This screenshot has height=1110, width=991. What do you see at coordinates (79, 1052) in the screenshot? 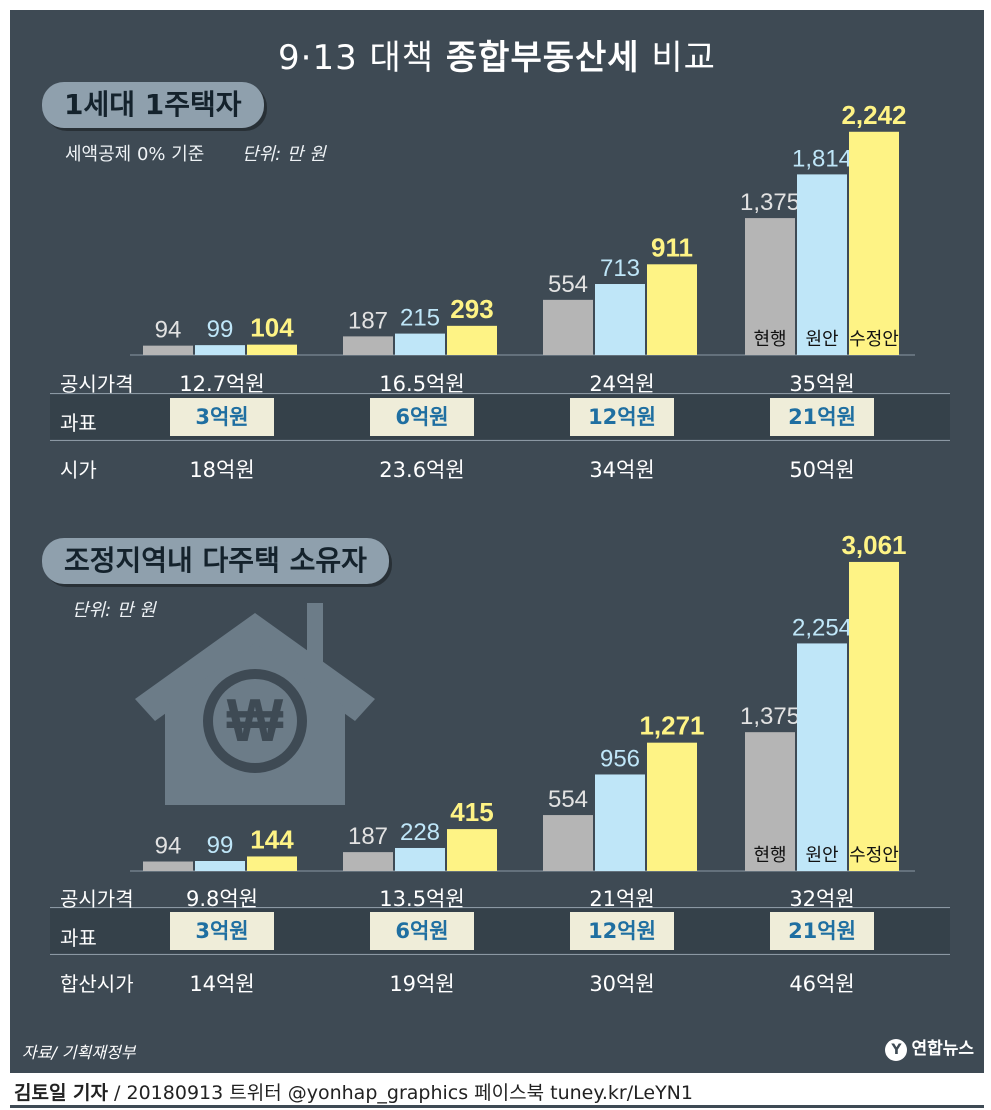
I see `source-credit: 자료/ 기획재정부` at bounding box center [79, 1052].